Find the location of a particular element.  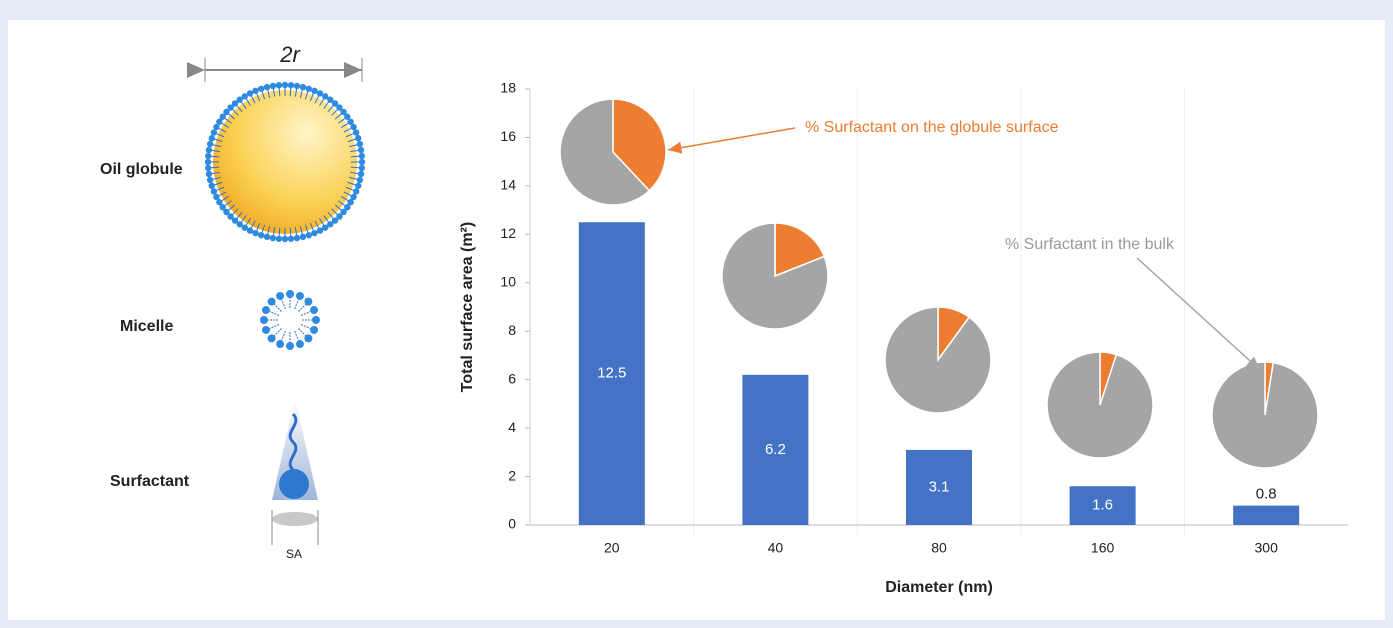

surfactant-tail is located at coordinates (293, 442).